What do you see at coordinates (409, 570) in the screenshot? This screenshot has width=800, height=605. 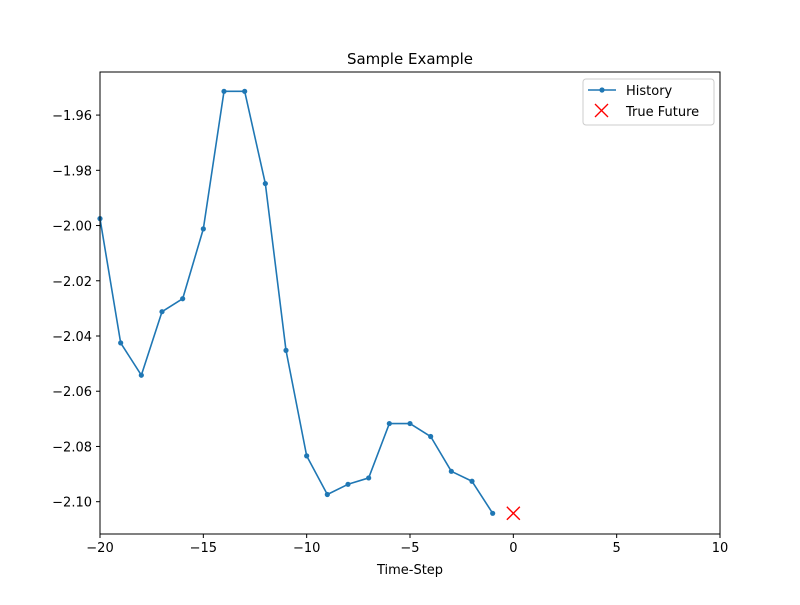 I see `x-axis-label: Time-Step` at bounding box center [409, 570].